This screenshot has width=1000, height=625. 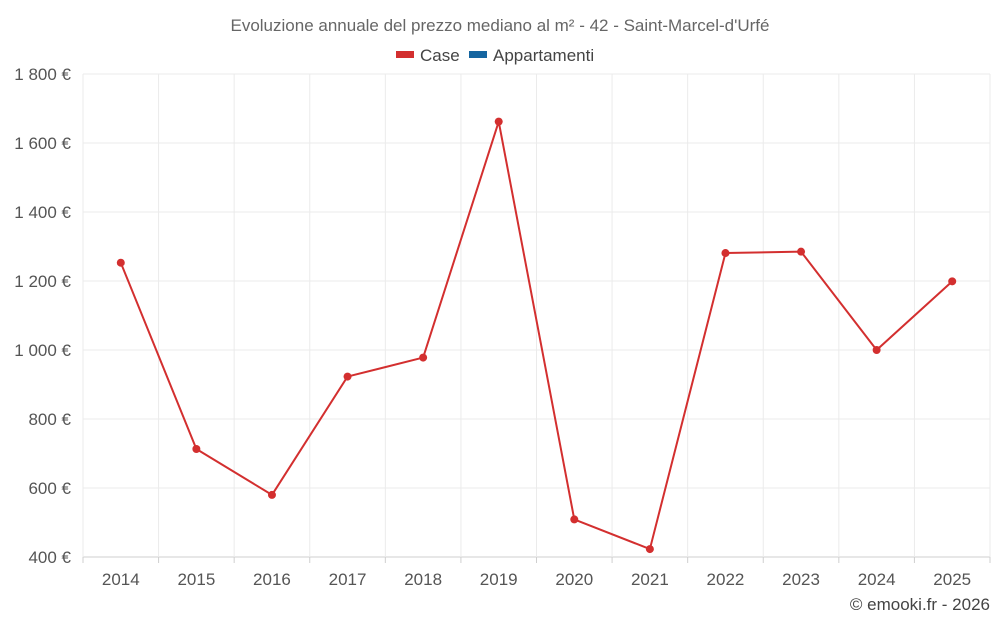 I want to click on x-tick-label: 2024, so click(x=877, y=579).